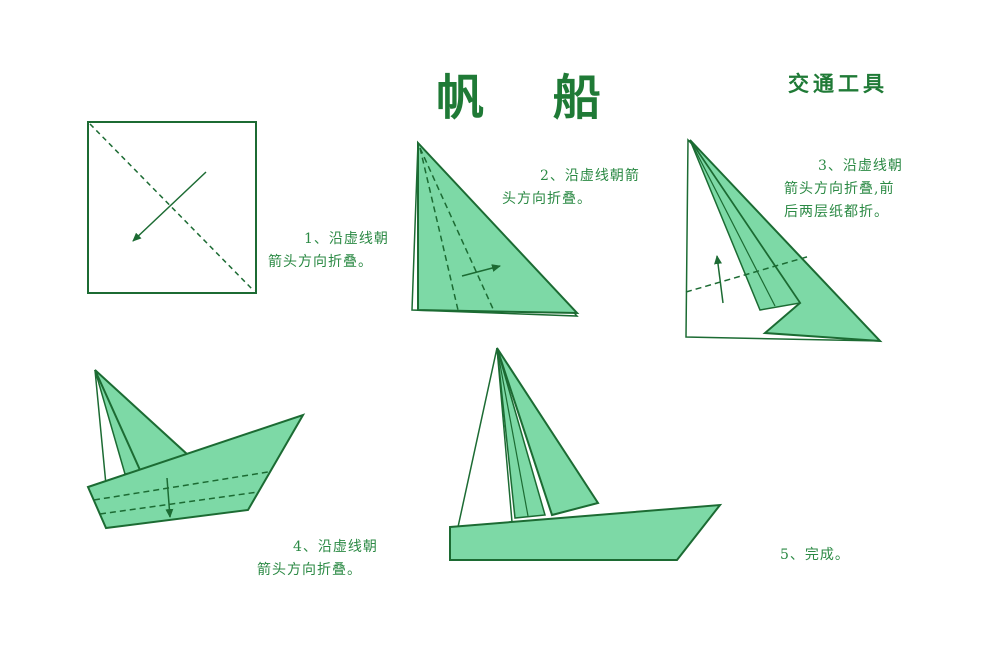  I want to click on step4-line2: 箭头方向折叠。, so click(309, 570).